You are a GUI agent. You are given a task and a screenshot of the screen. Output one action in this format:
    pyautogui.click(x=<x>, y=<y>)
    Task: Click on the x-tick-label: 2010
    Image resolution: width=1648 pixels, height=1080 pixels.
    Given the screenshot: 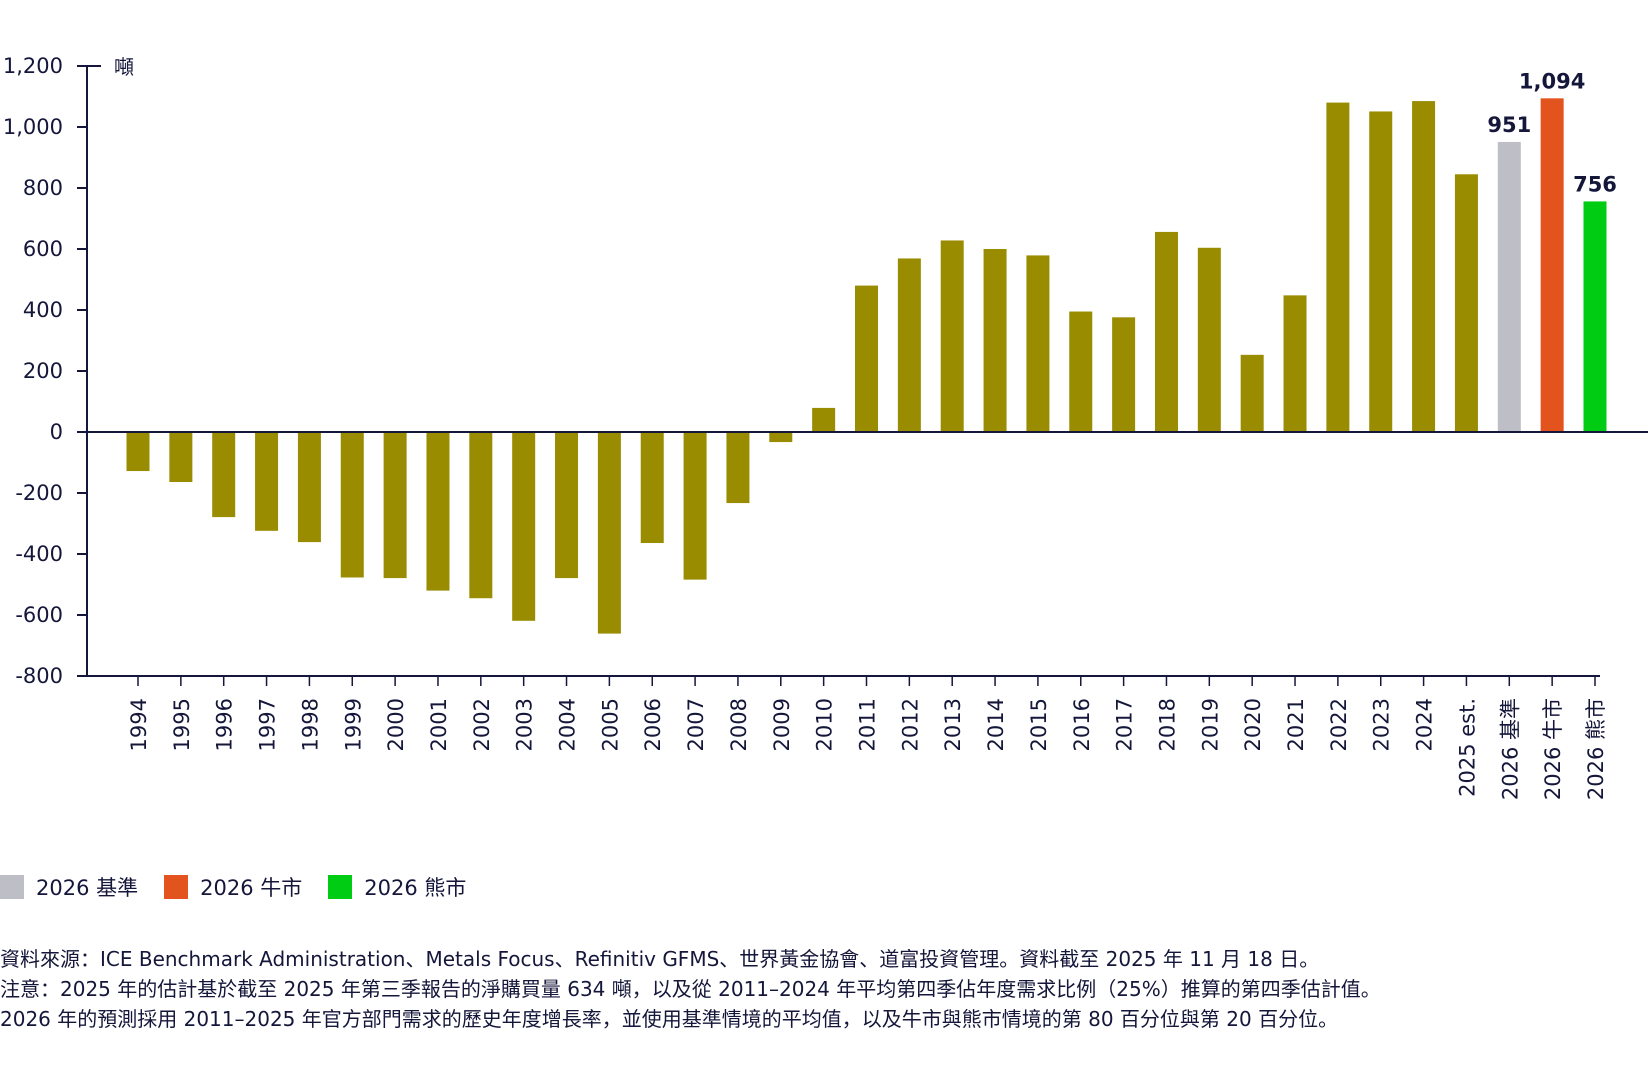 What is the action you would take?
    pyautogui.click(x=825, y=724)
    